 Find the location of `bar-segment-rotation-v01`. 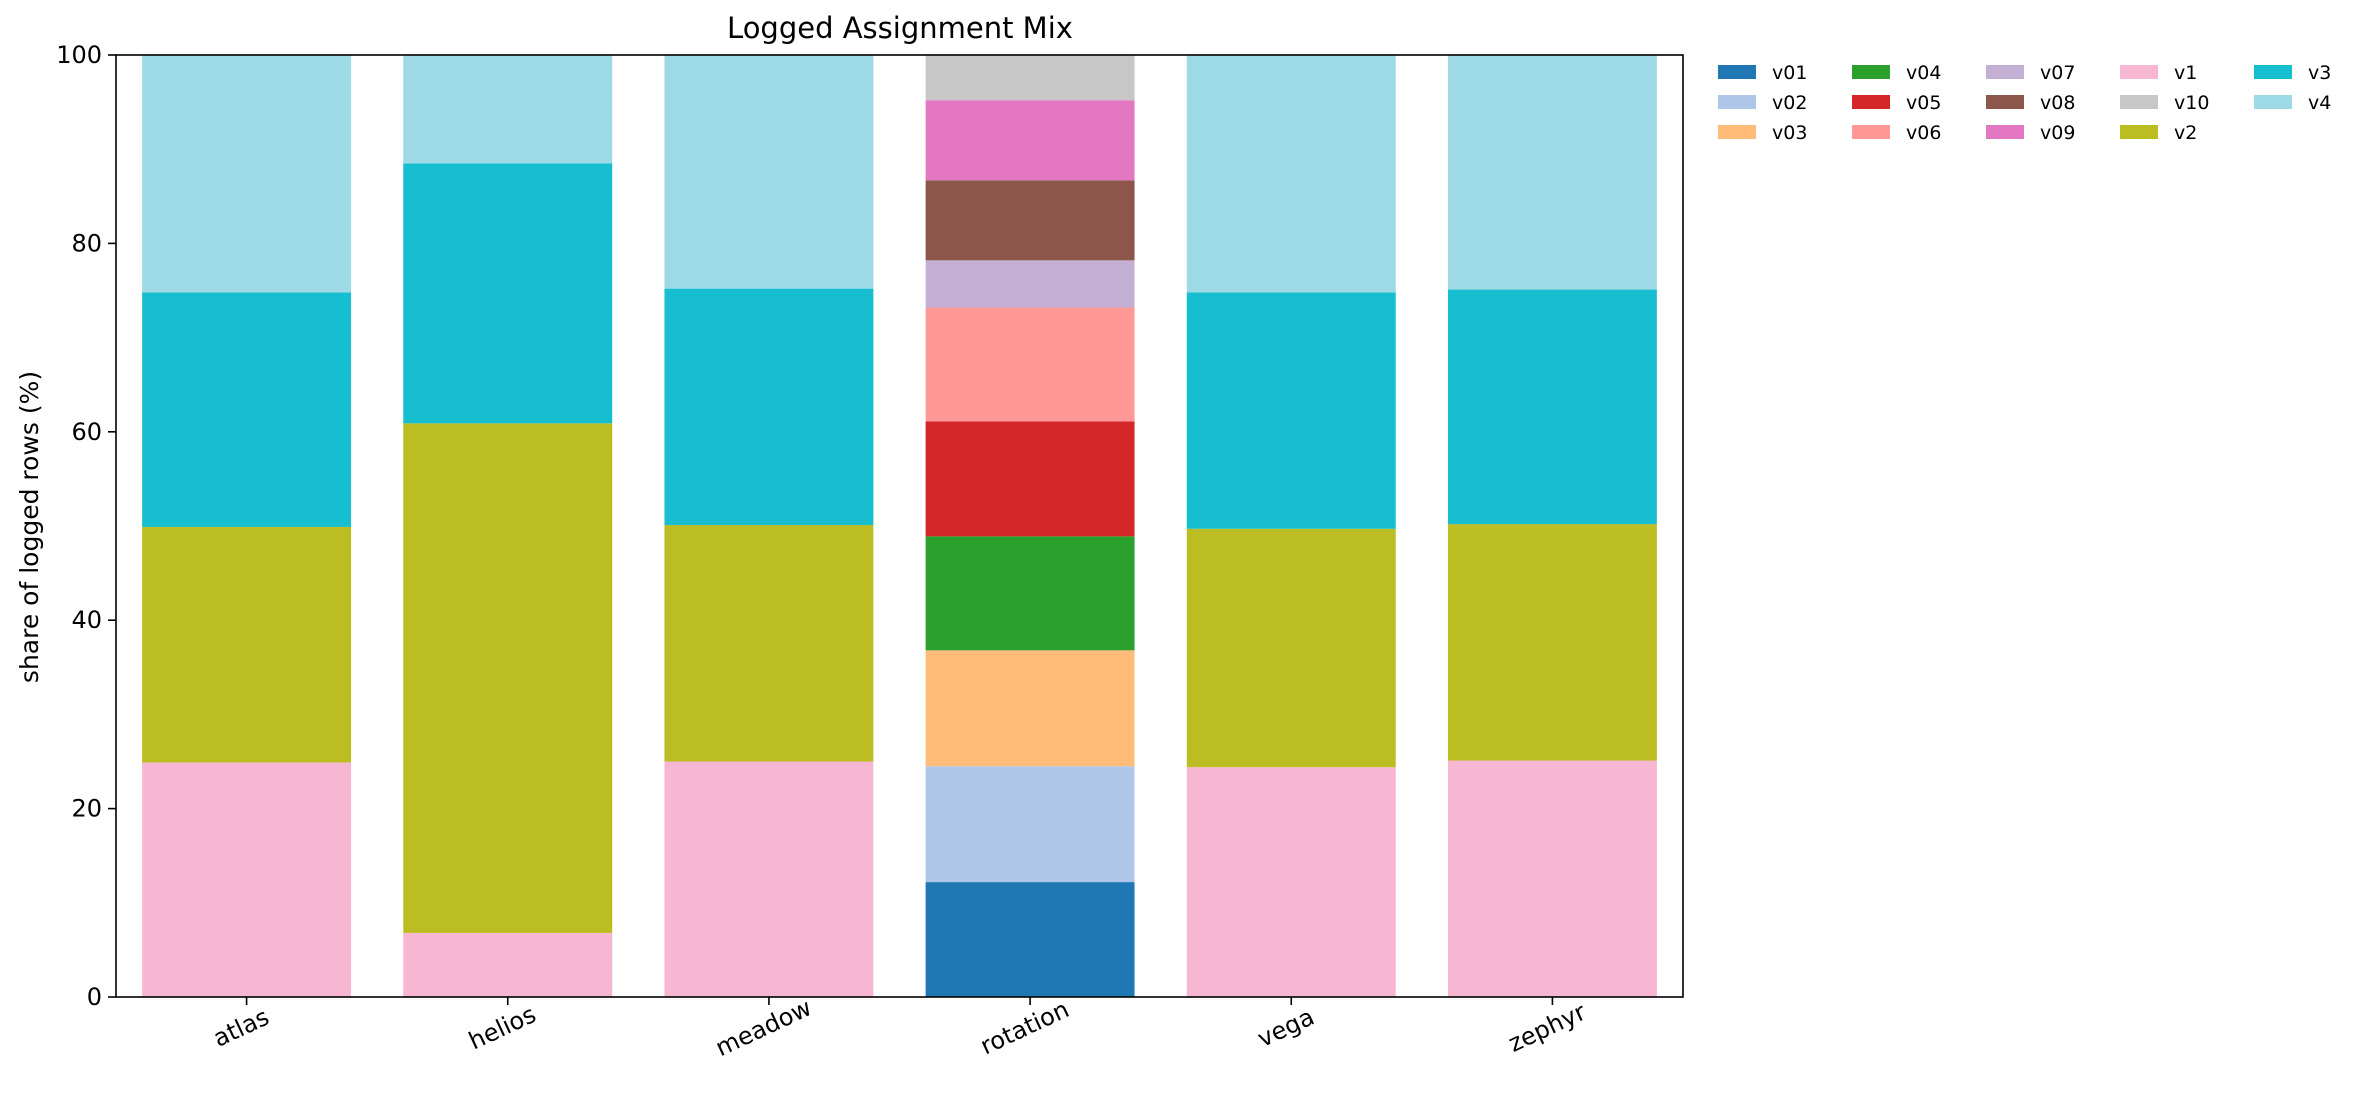

bar-segment-rotation-v01 is located at coordinates (1030, 939).